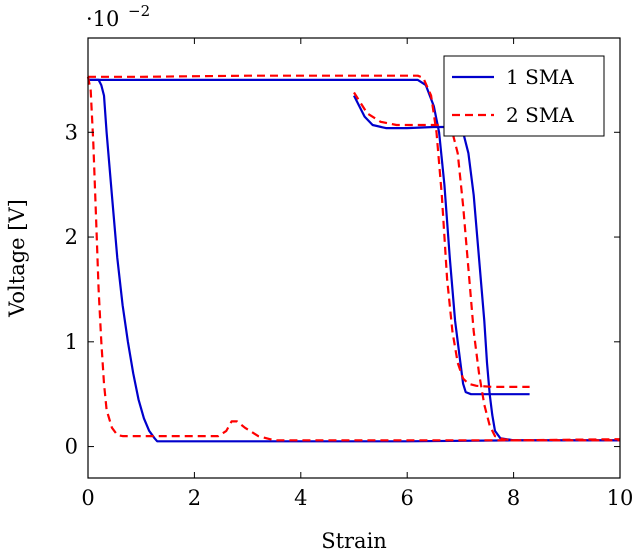 This screenshot has width=633, height=554. I want to click on y-axis-multiplier: ·10, so click(102, 19).